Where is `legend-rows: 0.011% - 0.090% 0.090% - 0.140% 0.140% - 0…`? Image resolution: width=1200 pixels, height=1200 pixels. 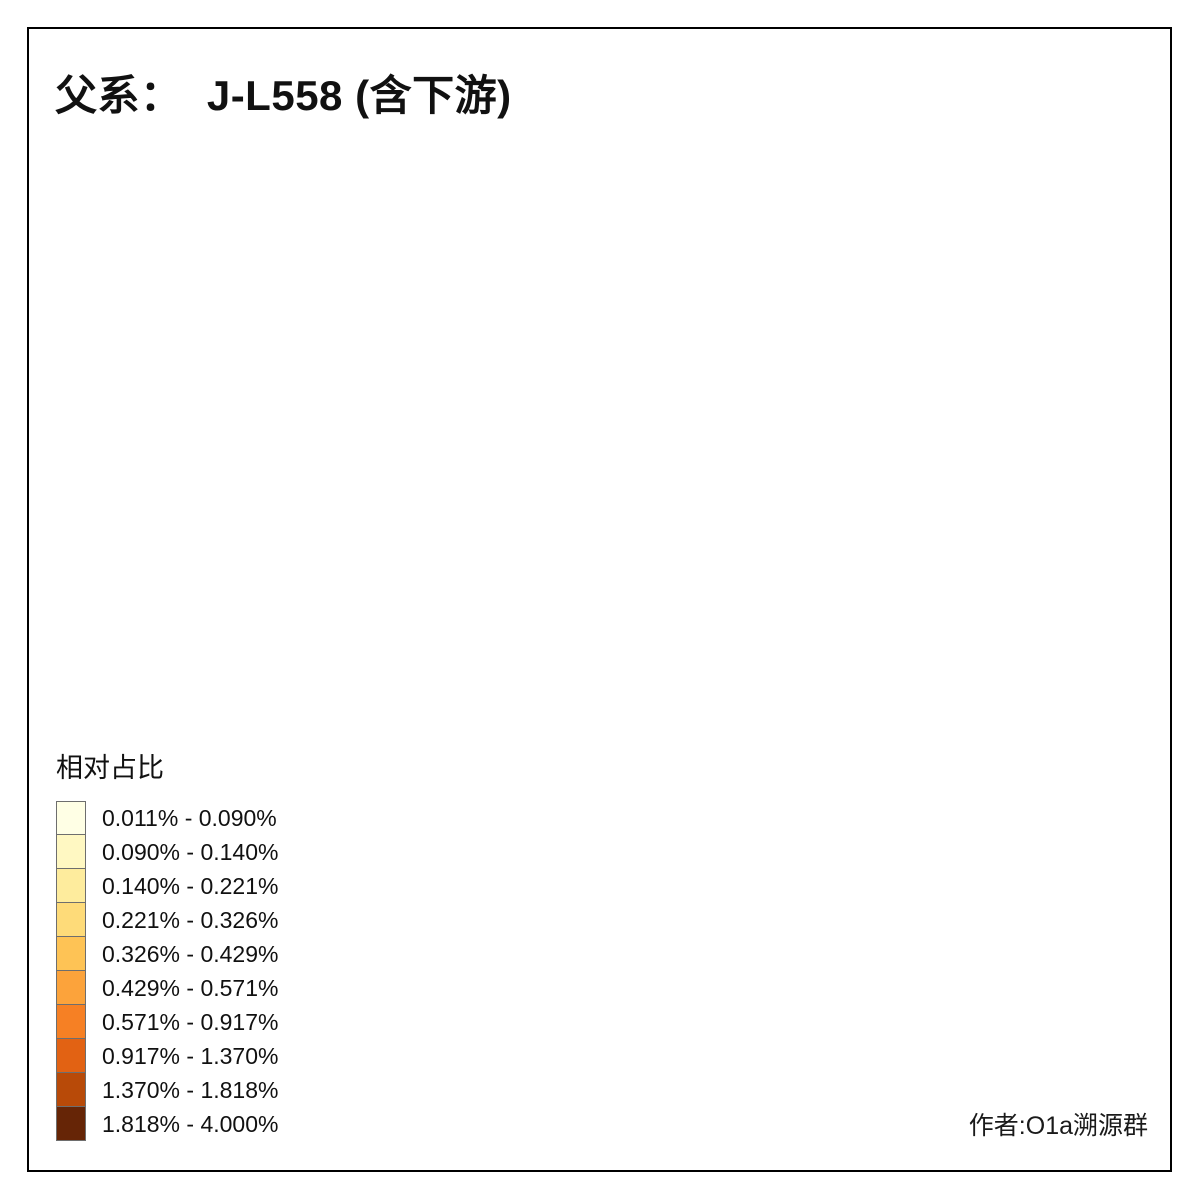 legend-rows: 0.011% - 0.090% 0.090% - 0.140% 0.140% - 0… is located at coordinates (167, 971).